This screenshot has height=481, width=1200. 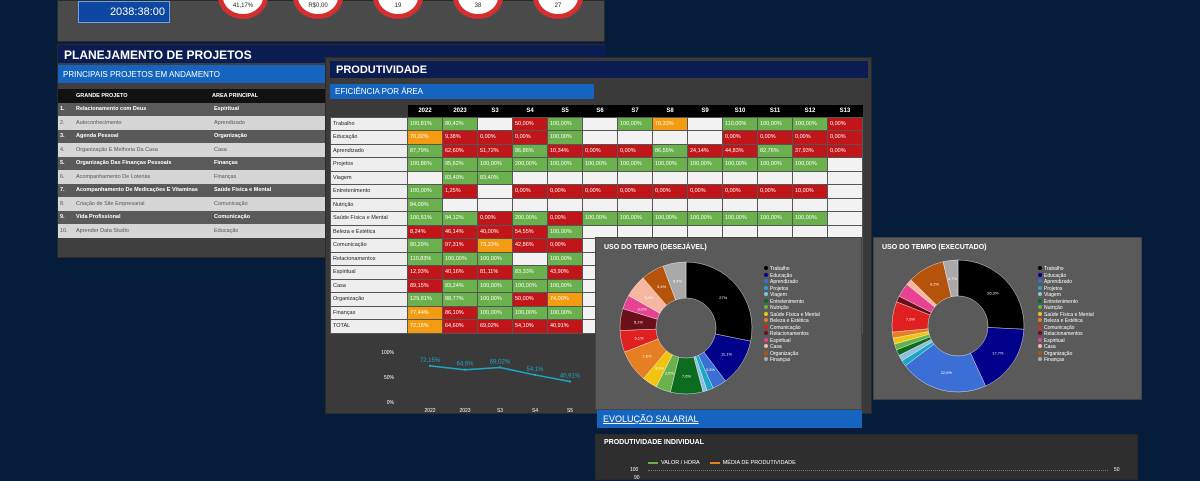 I want to click on project-row: 3. Agenda Pessoal Organização, so click(x=193, y=136).